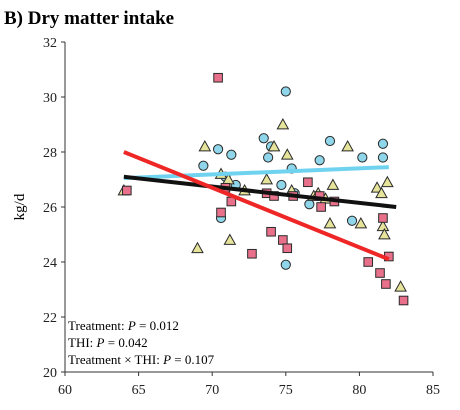  I want to click on x-tick-label: 80, so click(359, 390).